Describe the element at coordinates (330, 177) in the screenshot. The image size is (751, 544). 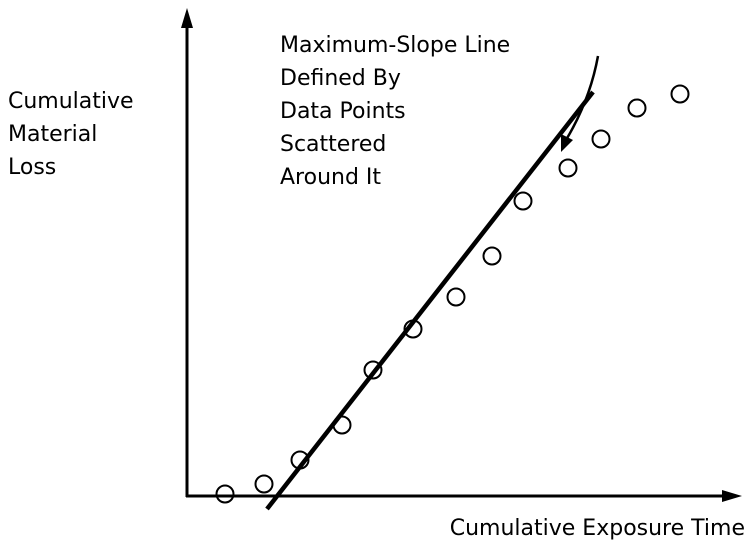
I see `annotation-line: Around It` at that location.